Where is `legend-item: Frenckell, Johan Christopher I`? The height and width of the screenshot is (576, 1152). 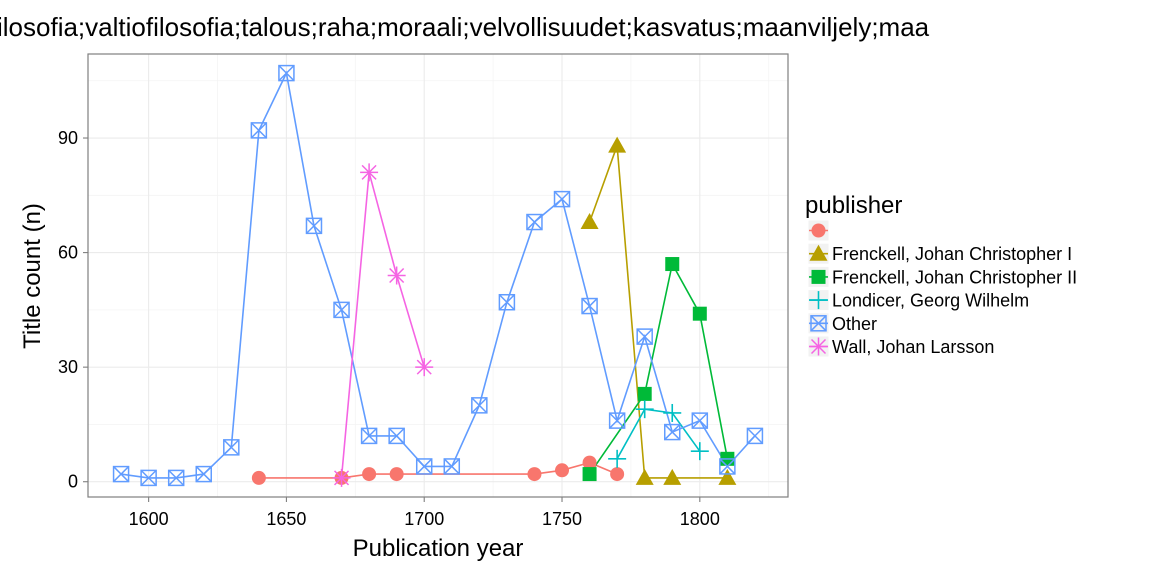 legend-item: Frenckell, Johan Christopher I is located at coordinates (939, 253).